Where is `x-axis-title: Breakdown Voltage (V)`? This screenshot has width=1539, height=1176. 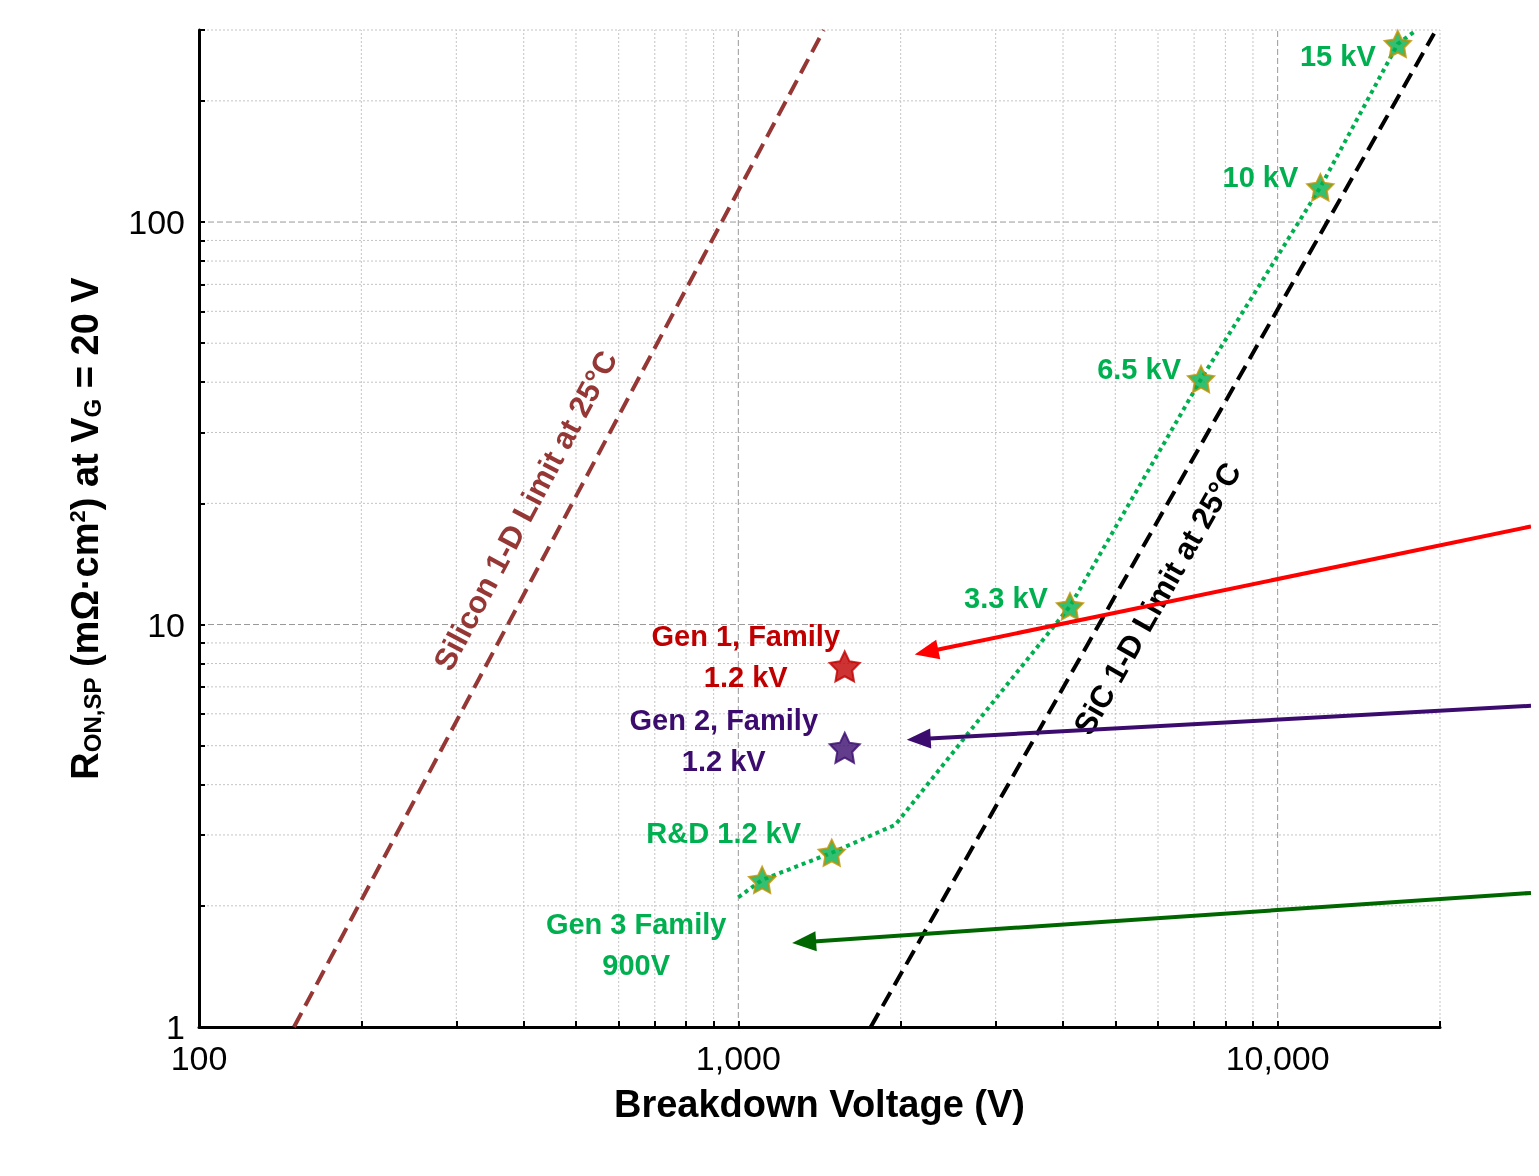
x-axis-title: Breakdown Voltage (V) is located at coordinates (819, 1104).